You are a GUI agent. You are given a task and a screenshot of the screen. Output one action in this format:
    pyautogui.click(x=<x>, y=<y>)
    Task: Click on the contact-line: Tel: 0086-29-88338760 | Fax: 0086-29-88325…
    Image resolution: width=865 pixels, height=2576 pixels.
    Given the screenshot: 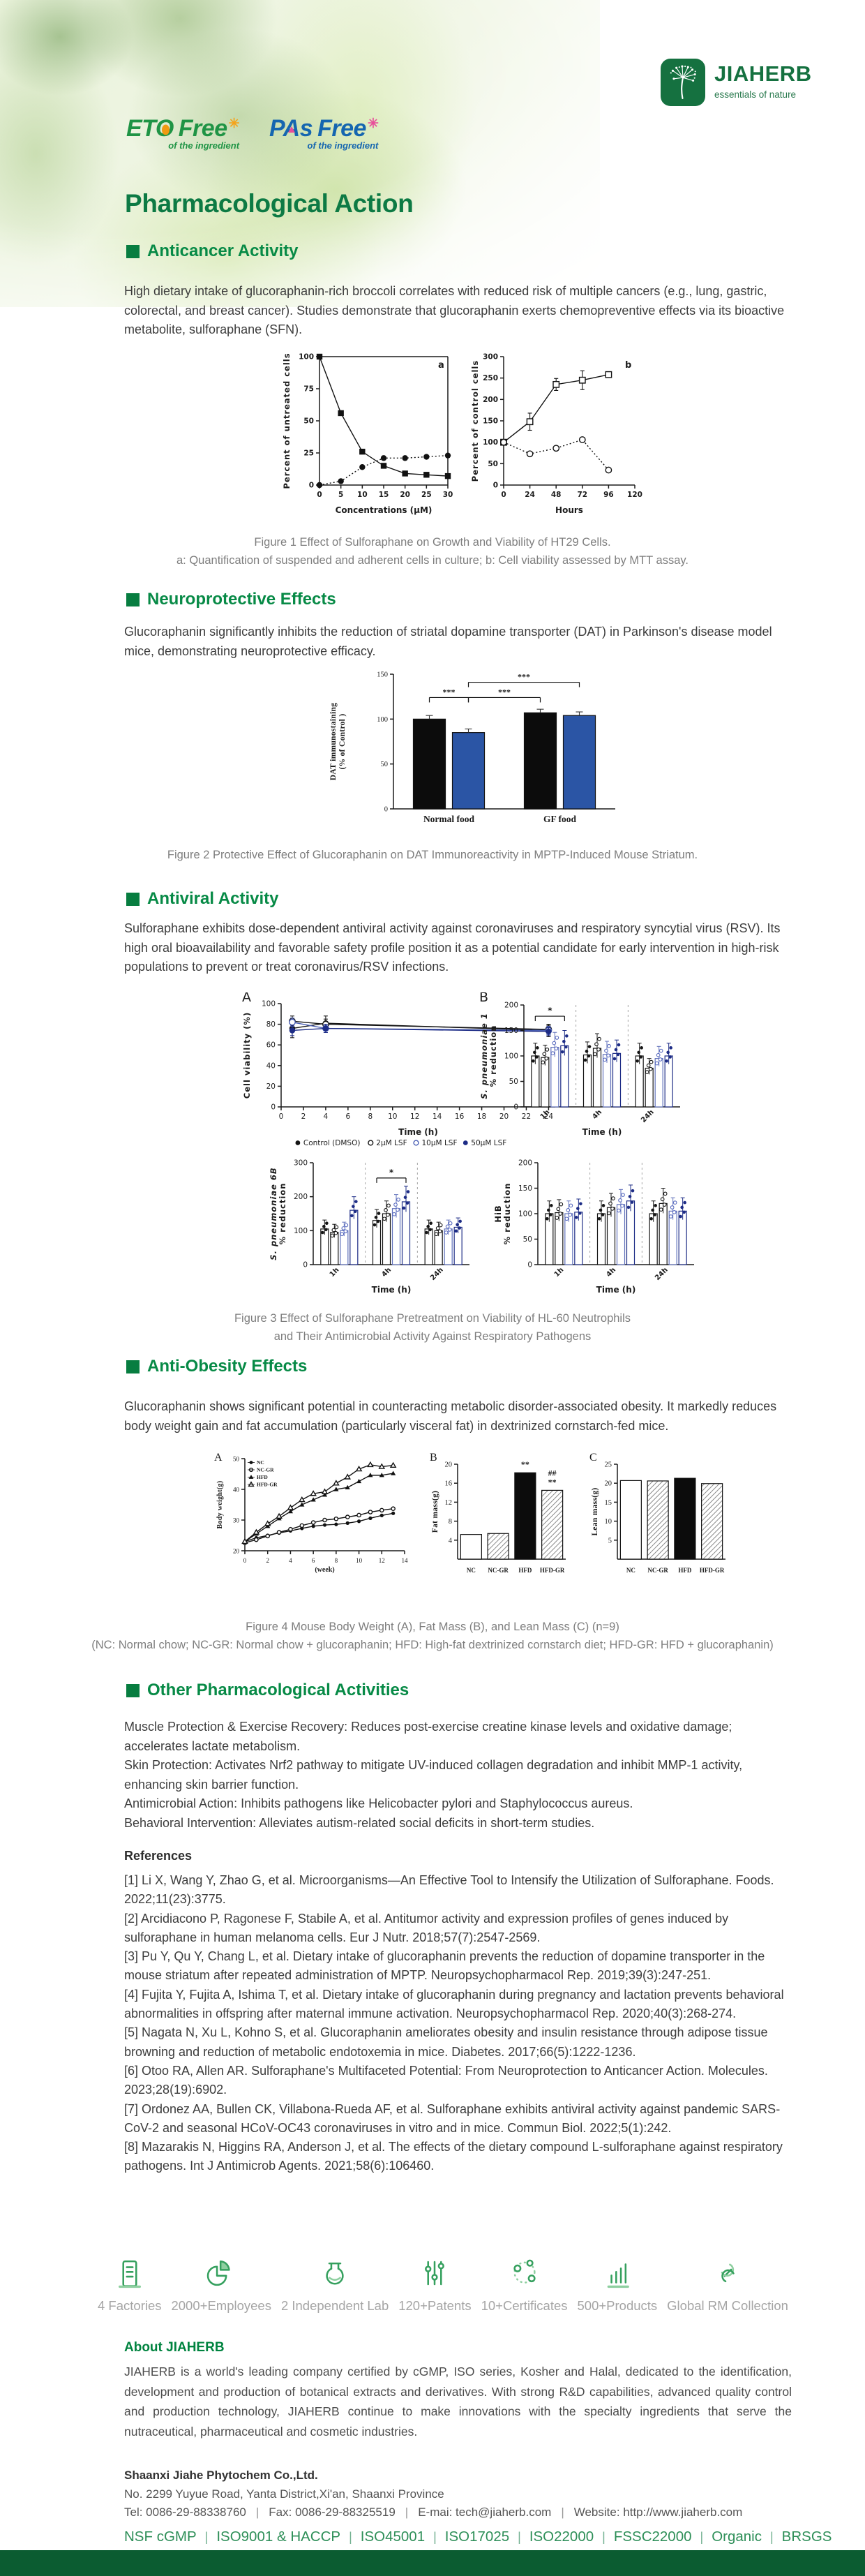 What is the action you would take?
    pyautogui.click(x=433, y=2512)
    